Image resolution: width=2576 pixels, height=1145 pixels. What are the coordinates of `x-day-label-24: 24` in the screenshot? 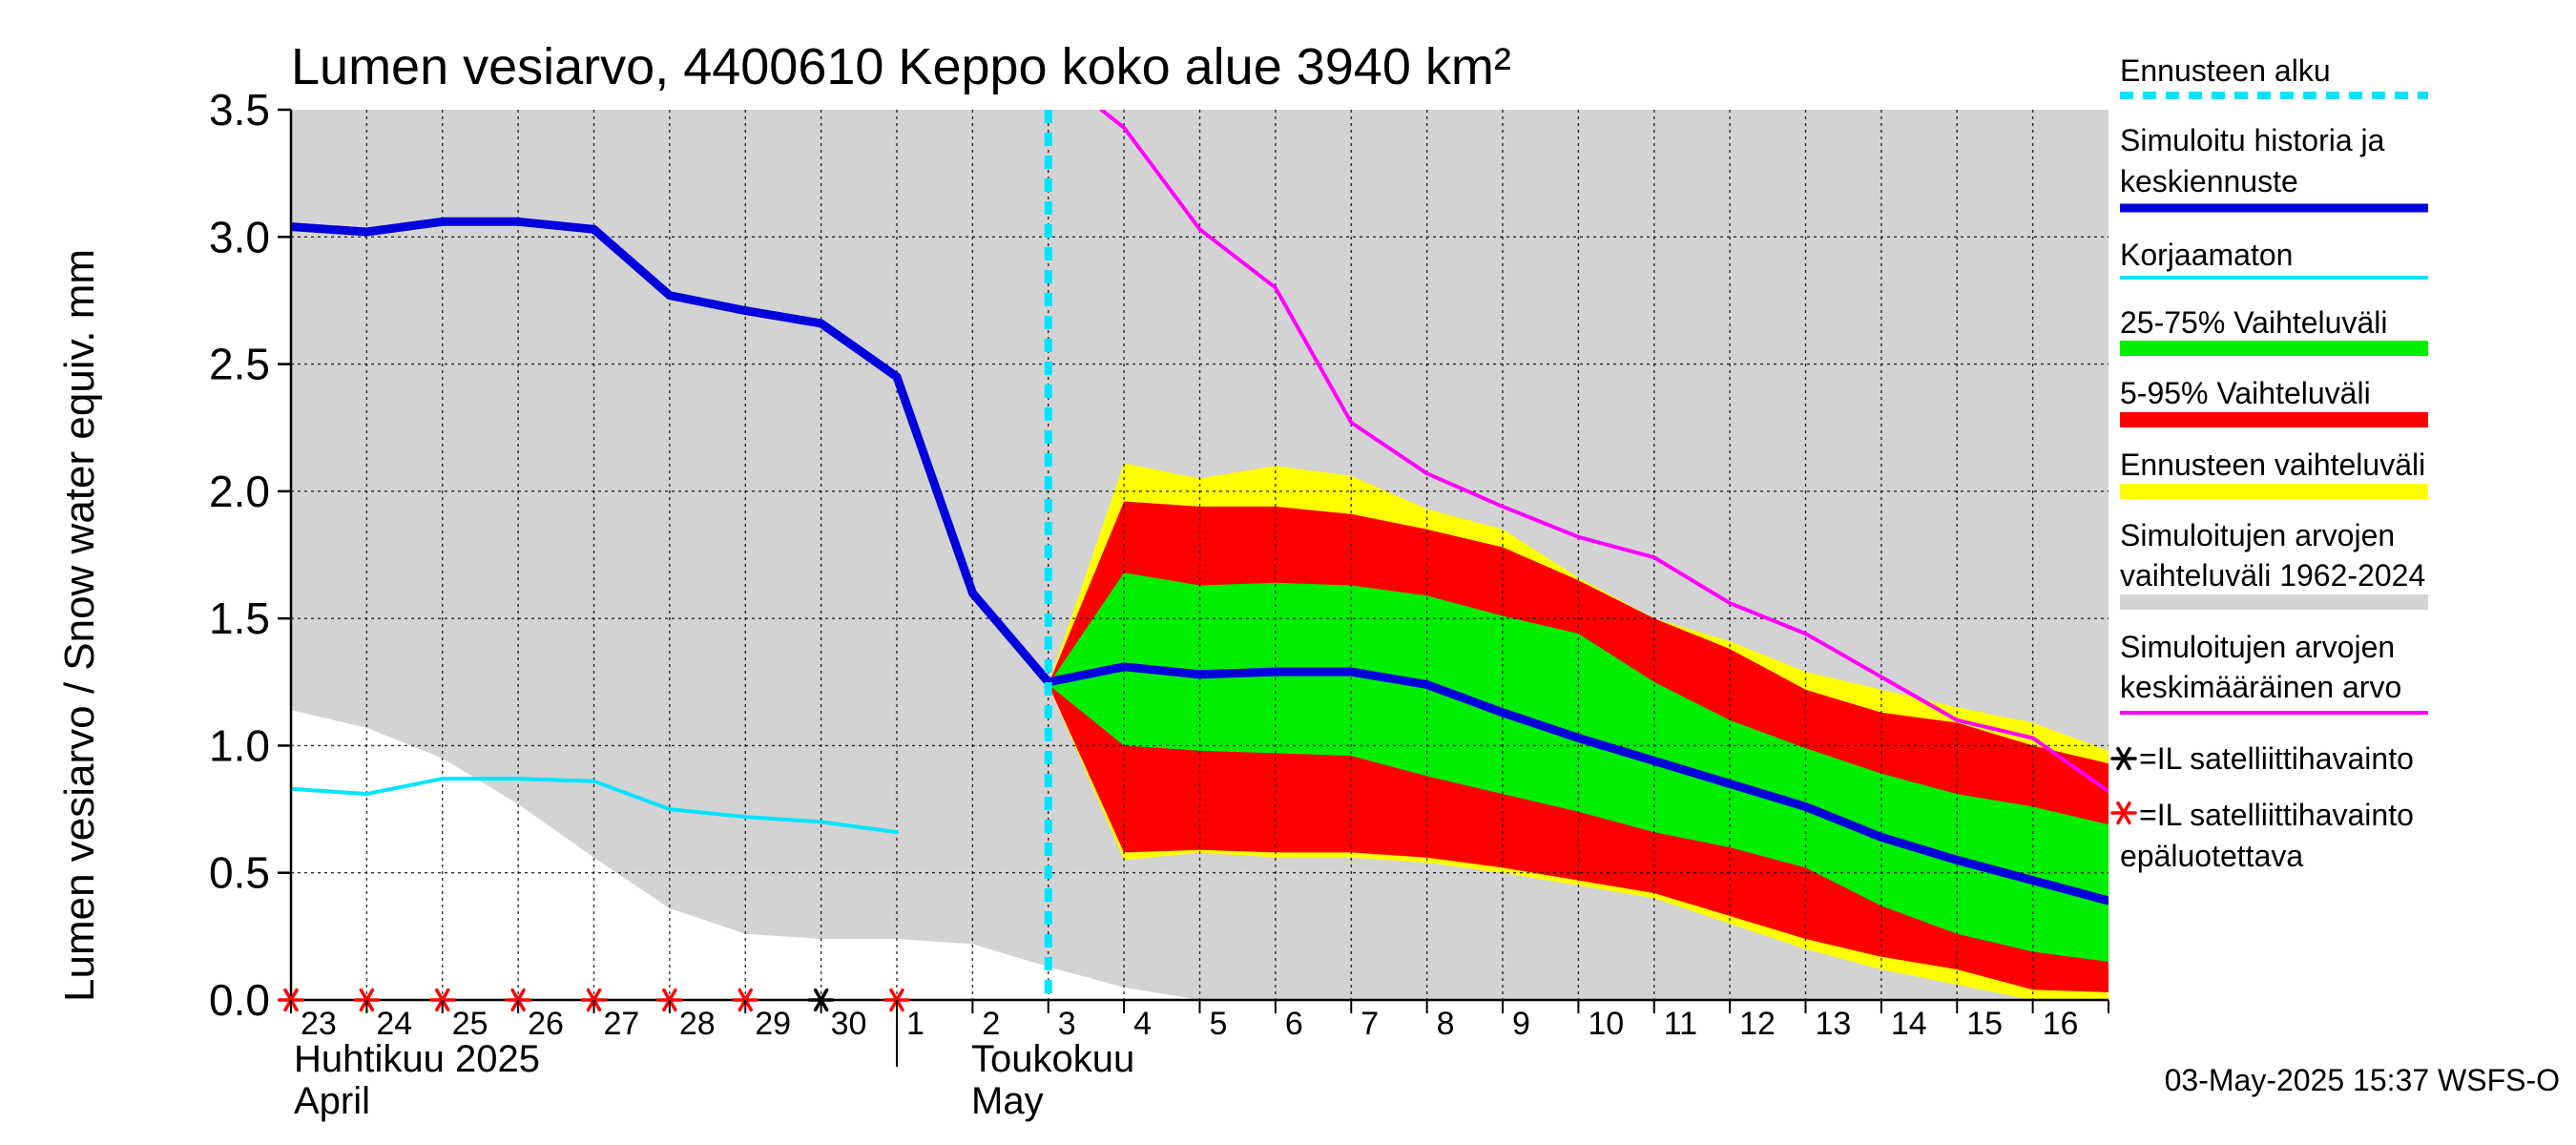 It's located at (394, 1024).